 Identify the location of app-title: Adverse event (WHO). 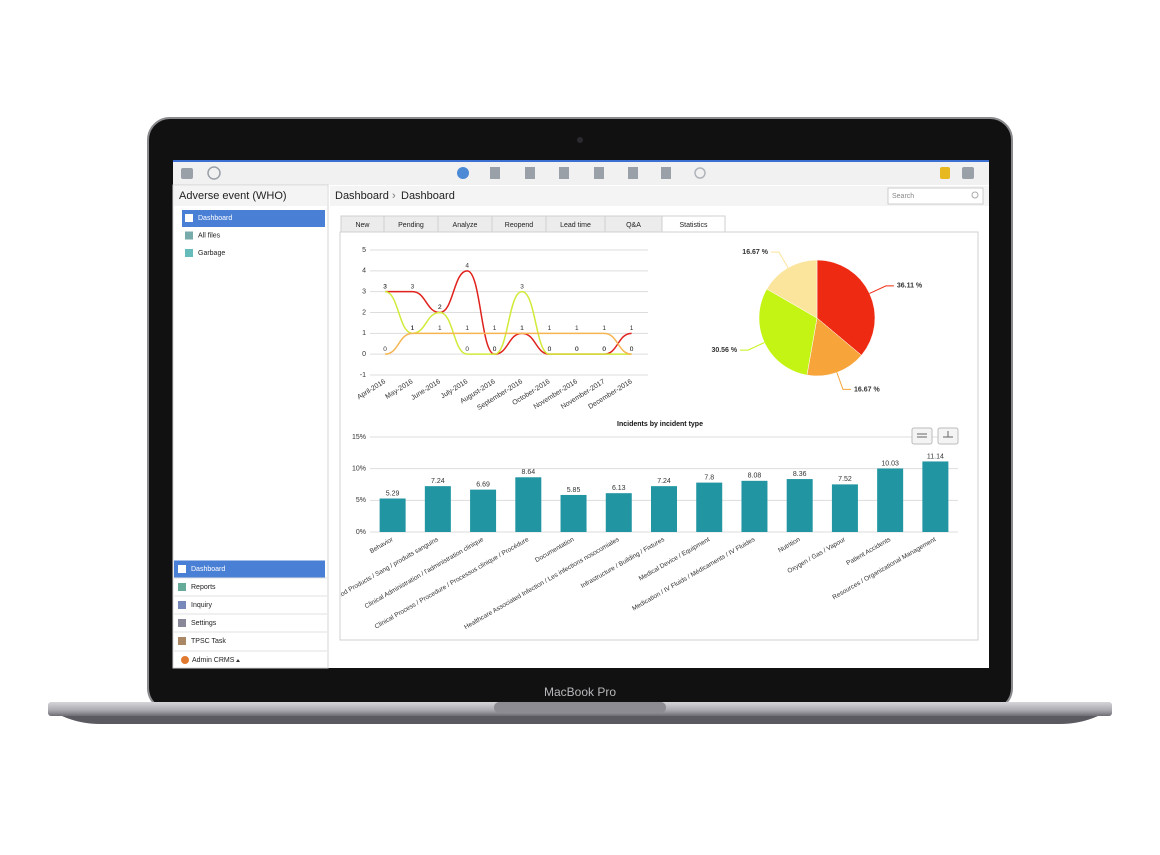
(233, 196).